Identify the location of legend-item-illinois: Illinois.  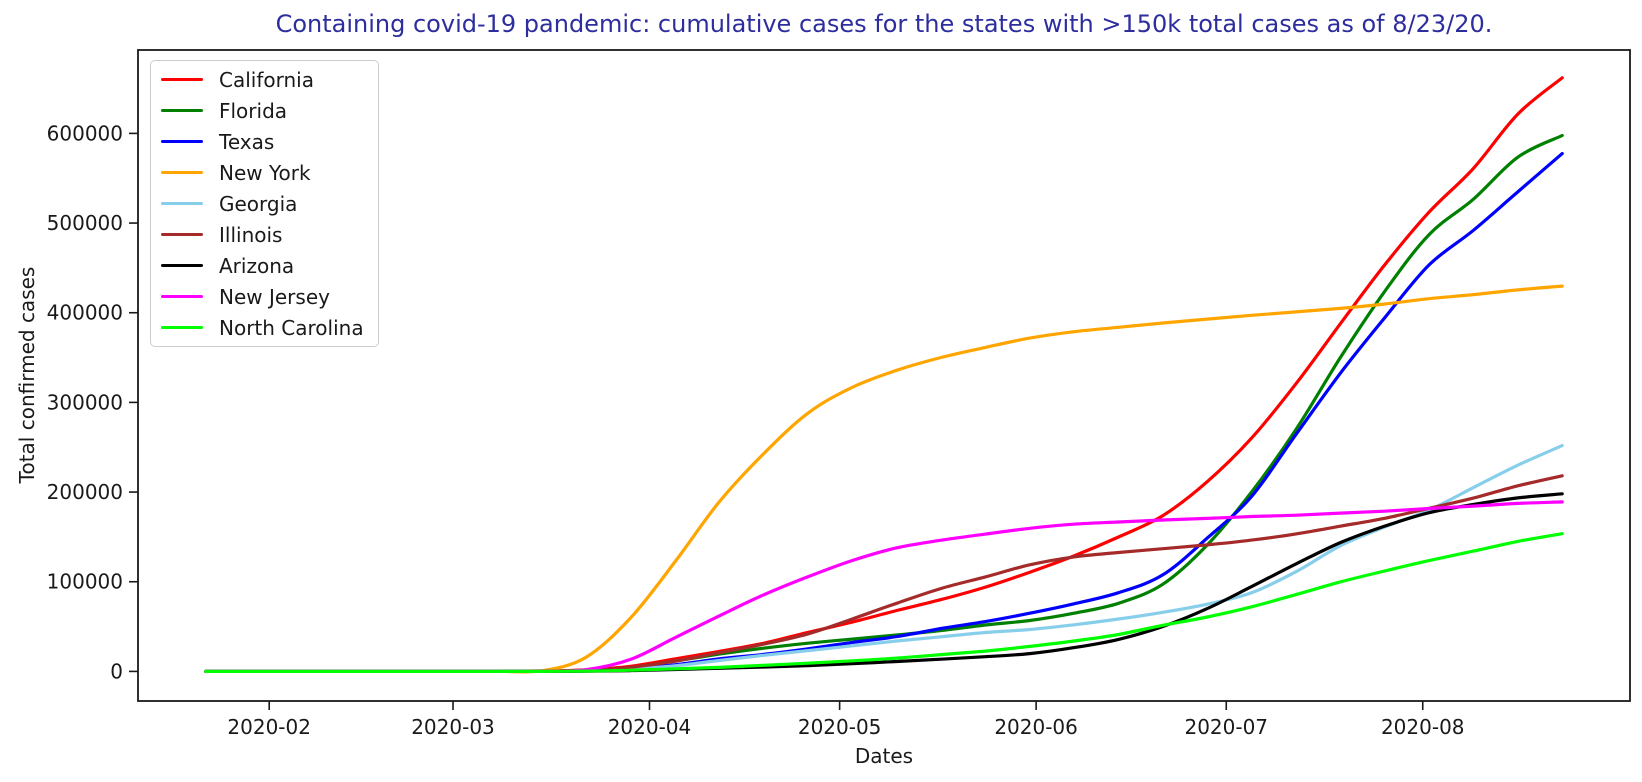
(262, 234).